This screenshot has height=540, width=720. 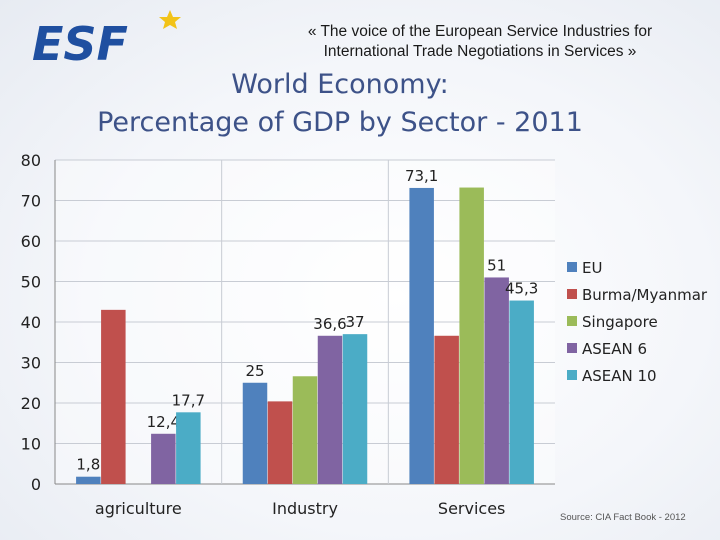 What do you see at coordinates (31, 160) in the screenshot?
I see `y-tick-label: 80` at bounding box center [31, 160].